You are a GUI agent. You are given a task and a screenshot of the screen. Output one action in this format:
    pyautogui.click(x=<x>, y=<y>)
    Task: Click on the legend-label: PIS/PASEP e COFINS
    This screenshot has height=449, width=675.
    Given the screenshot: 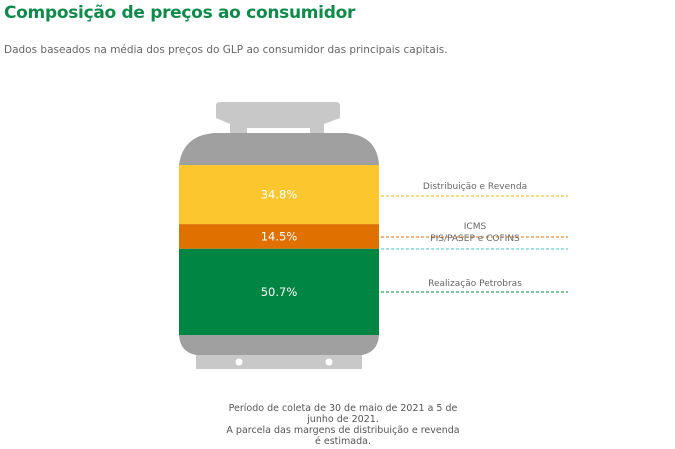 What is the action you would take?
    pyautogui.click(x=475, y=239)
    